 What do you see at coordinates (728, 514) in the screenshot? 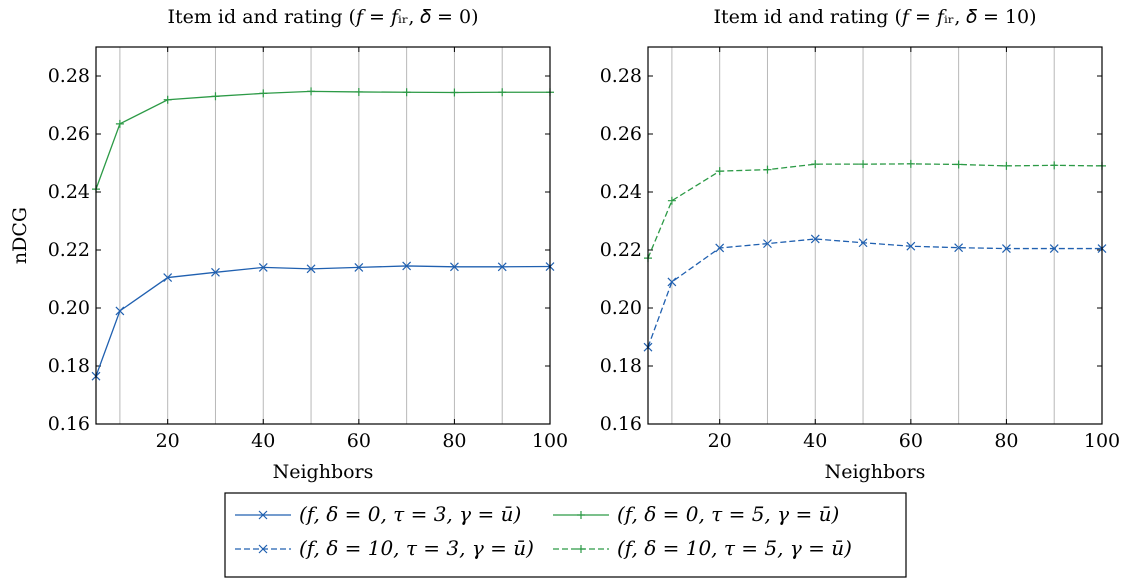
I see `legend-label: (f, δ = 0, τ = 5, γ = ū)` at bounding box center [728, 514].